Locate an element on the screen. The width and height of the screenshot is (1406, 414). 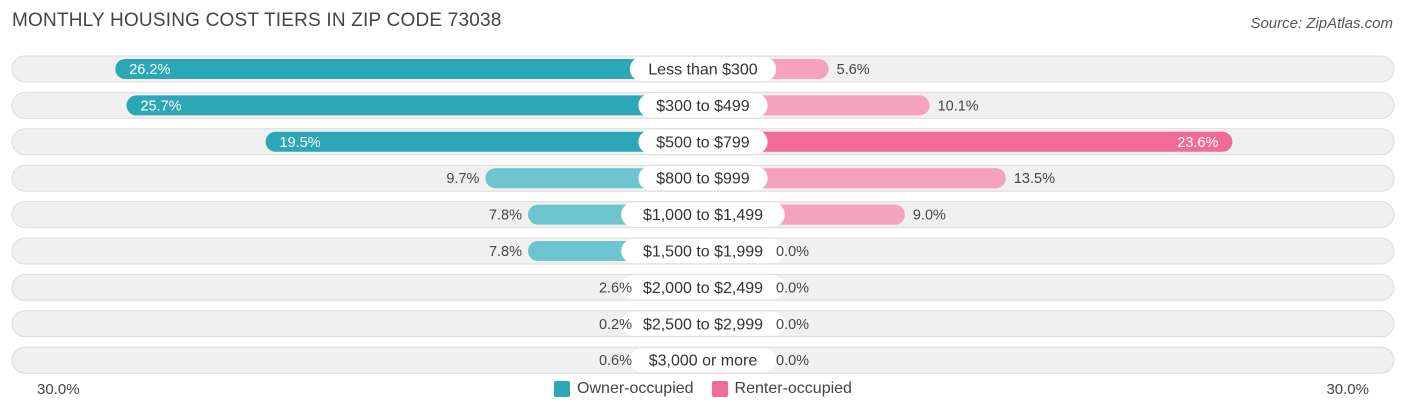
axis-left-label: 30.0% is located at coordinates (58, 389).